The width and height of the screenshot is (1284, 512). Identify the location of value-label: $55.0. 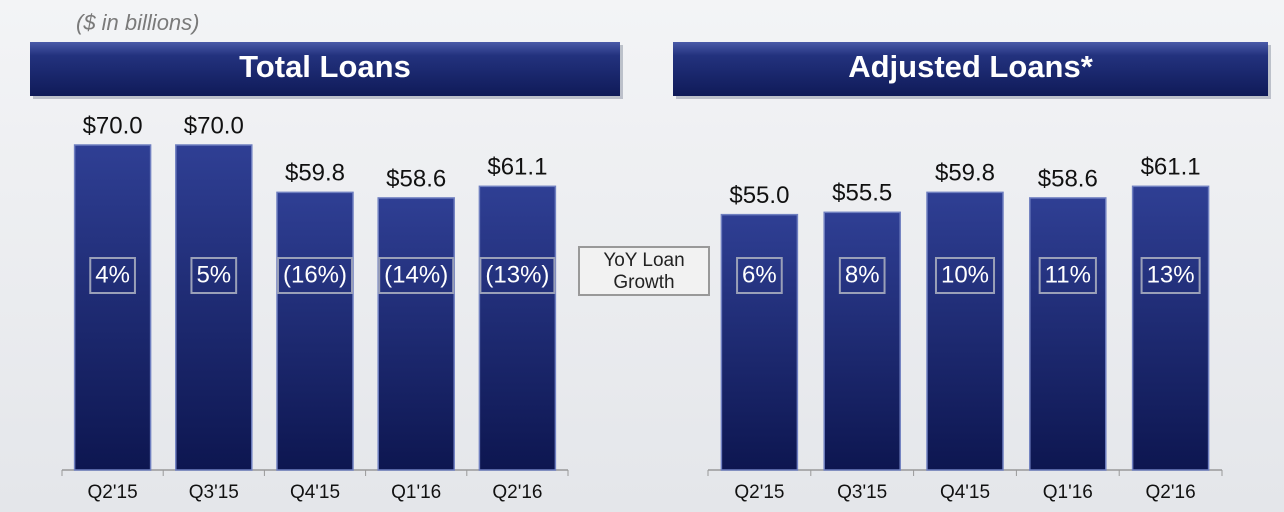
(759, 195).